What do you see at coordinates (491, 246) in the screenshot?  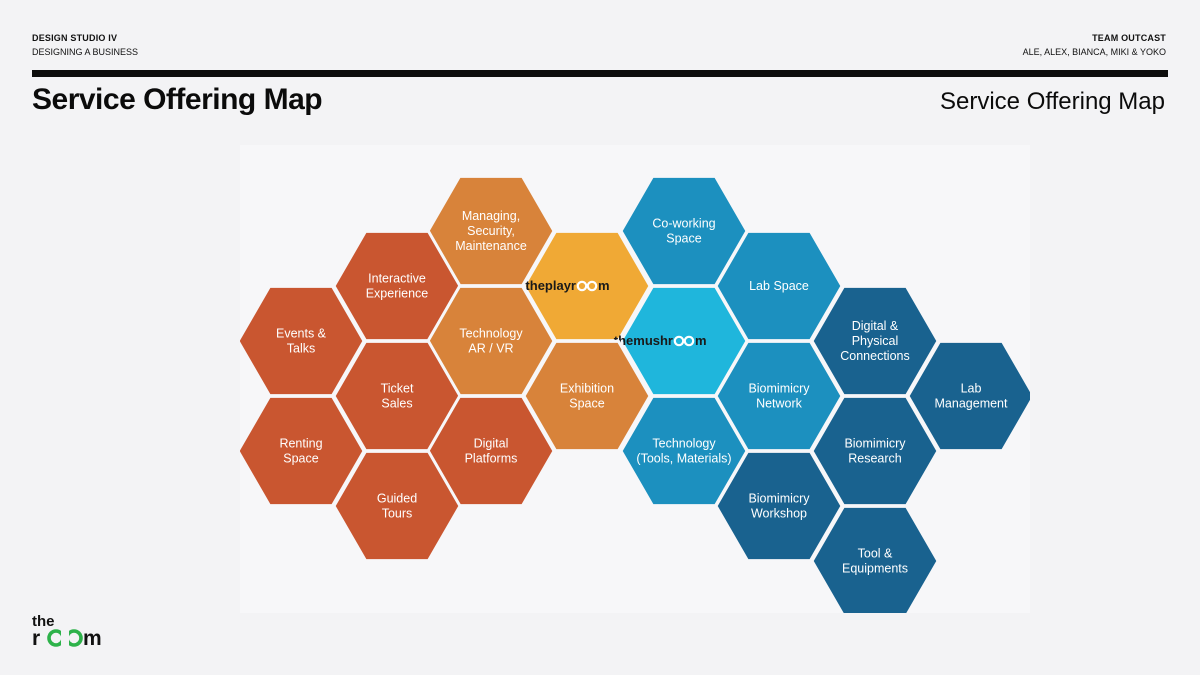 I see `hex-label: Maintenance` at bounding box center [491, 246].